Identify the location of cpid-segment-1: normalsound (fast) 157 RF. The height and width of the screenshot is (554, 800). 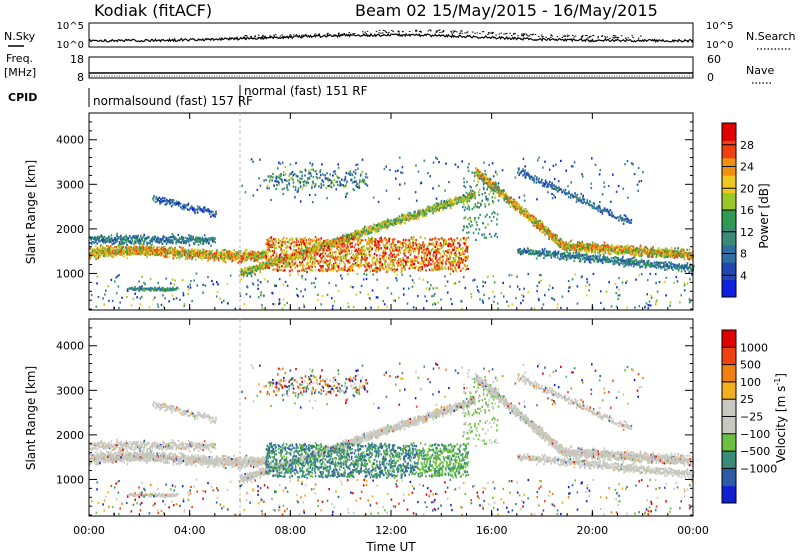
(173, 101).